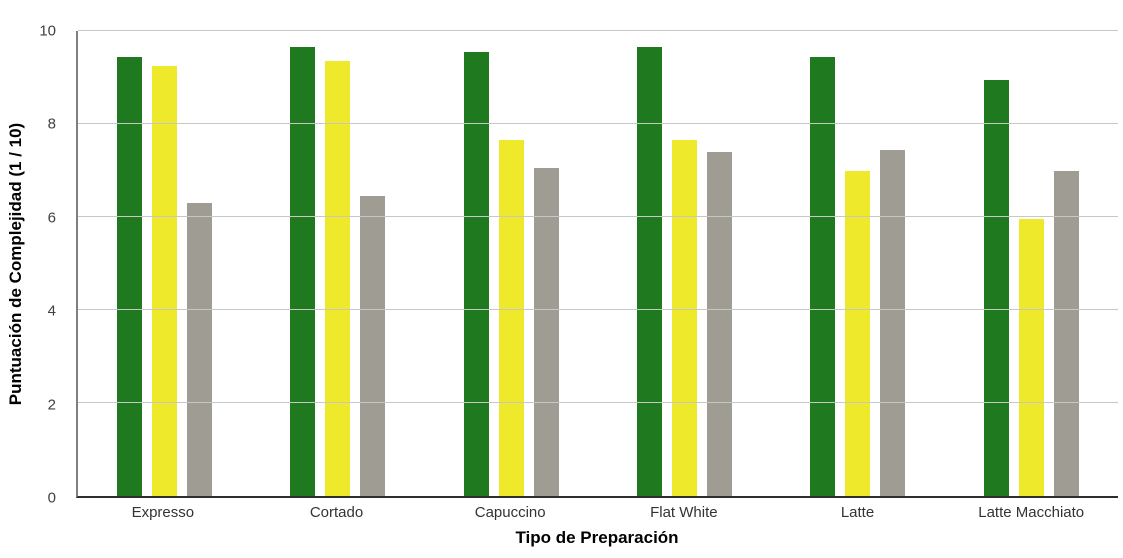  What do you see at coordinates (51, 218) in the screenshot?
I see `y-tick-label: 6` at bounding box center [51, 218].